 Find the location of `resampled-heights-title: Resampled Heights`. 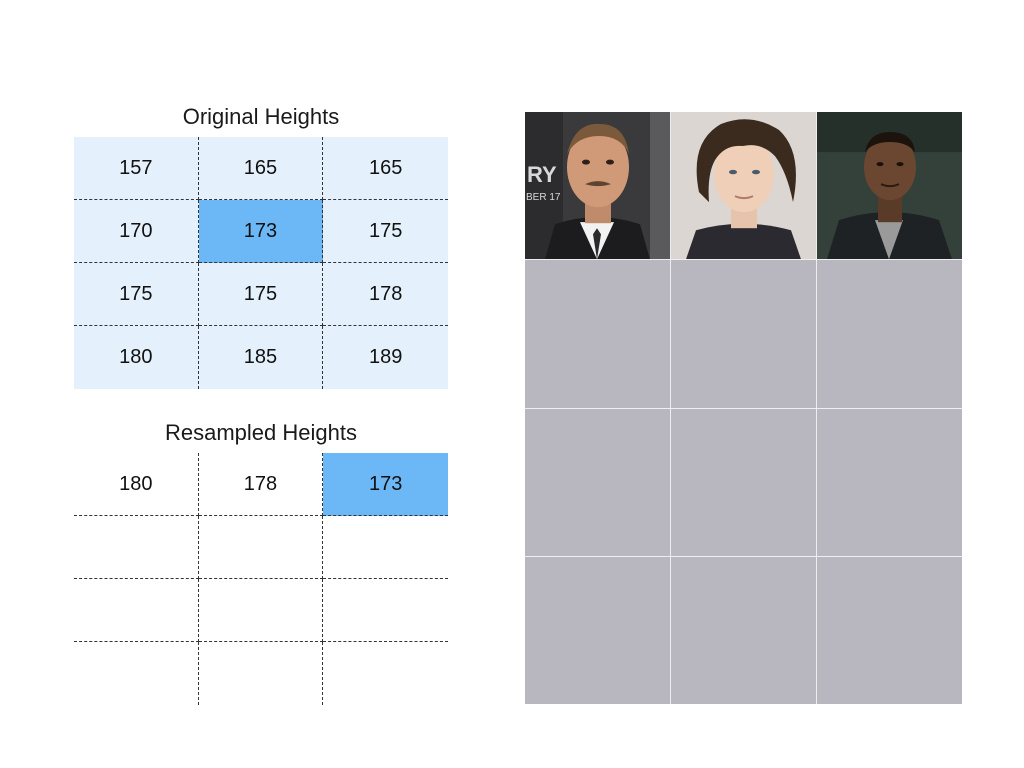

resampled-heights-title: Resampled Heights is located at coordinates (261, 432).